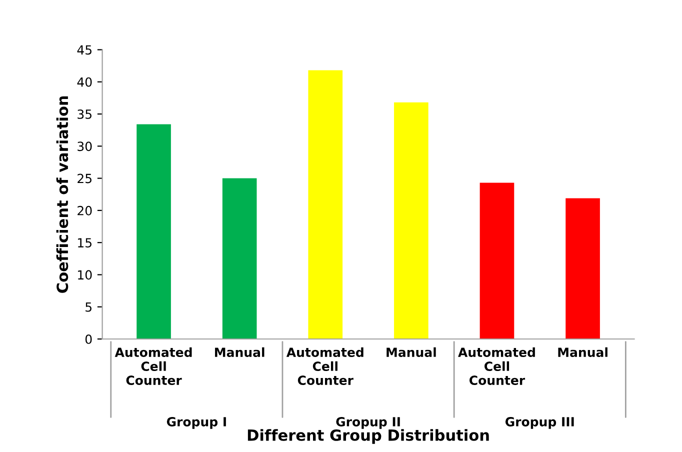  I want to click on y-tick-label: 35, so click(85, 114).